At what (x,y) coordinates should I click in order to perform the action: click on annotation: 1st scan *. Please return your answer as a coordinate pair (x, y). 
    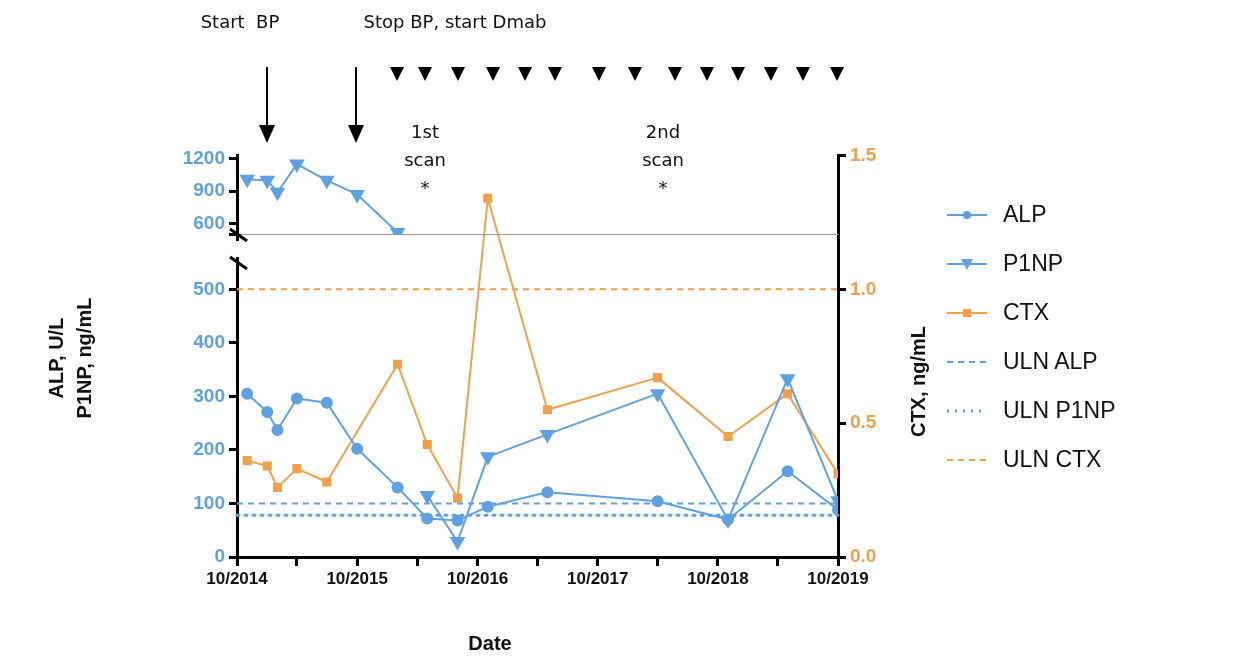
    Looking at the image, I should click on (425, 160).